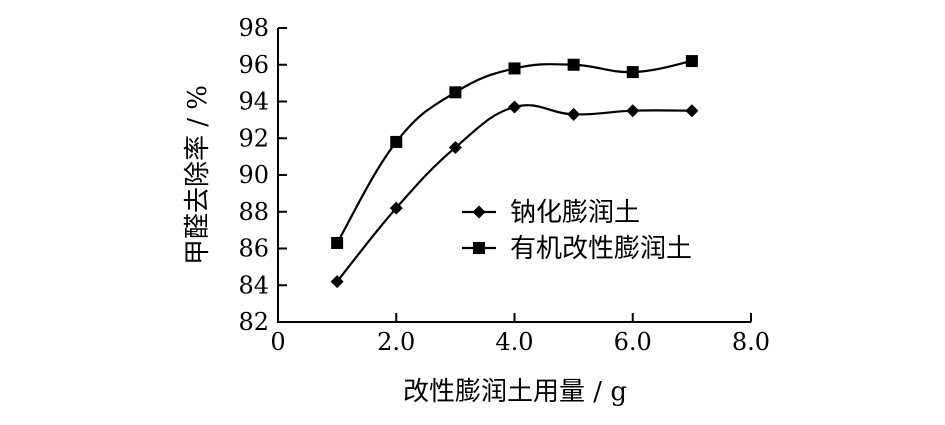 Image resolution: width=945 pixels, height=425 pixels. I want to click on y-tick-label: 82, so click(253, 322).